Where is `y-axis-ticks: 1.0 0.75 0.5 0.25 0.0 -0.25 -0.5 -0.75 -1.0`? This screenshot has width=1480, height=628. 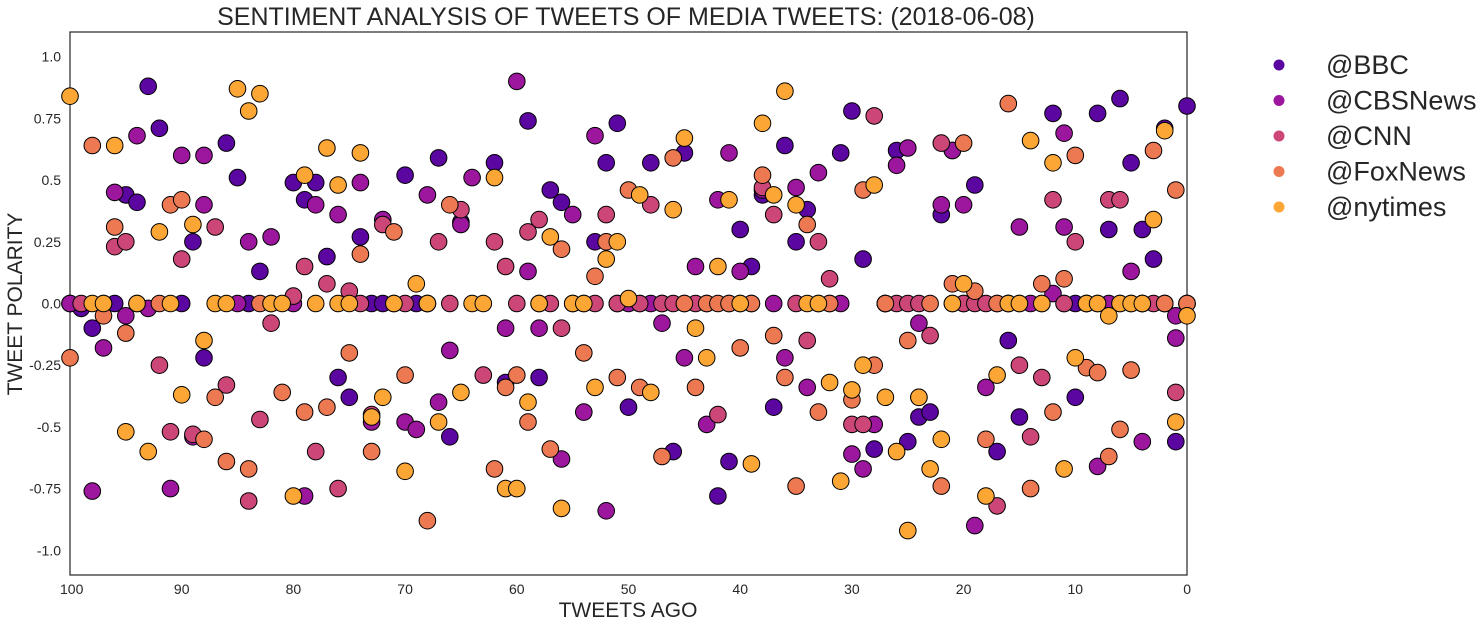
y-axis-ticks: 1.0 0.75 0.5 0.25 0.0 -0.25 -0.5 -0.75 -1.0 is located at coordinates (45, 304).